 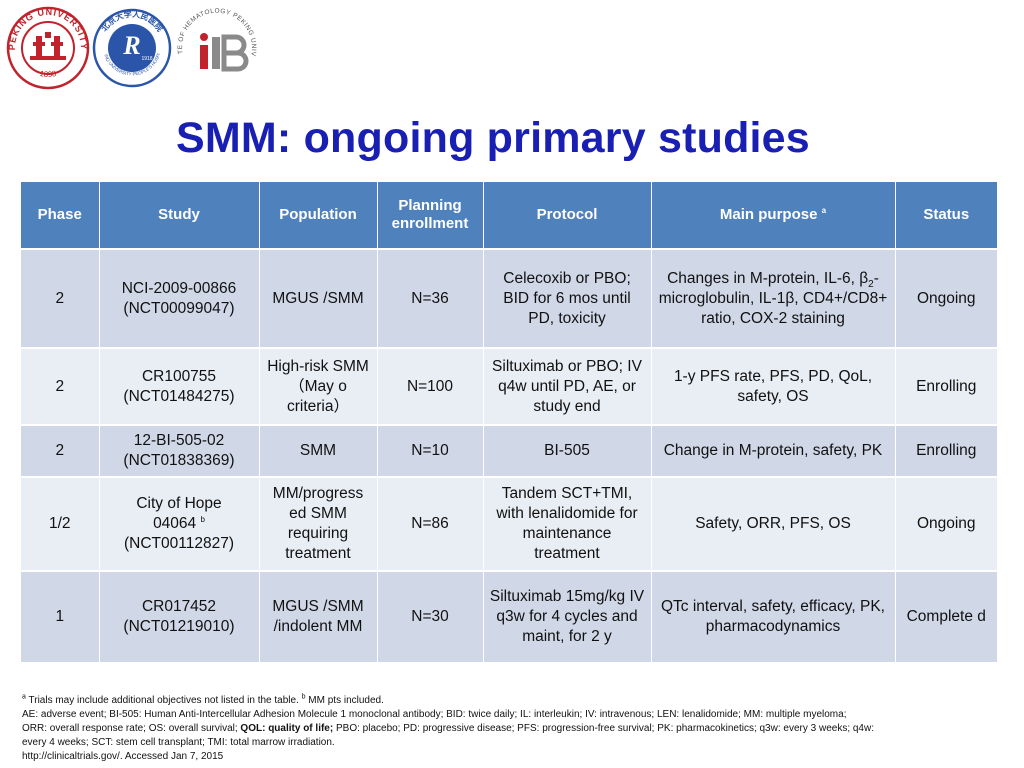 I want to click on cell-population: MM/progress ed SMM requiring treatment, so click(x=318, y=523).